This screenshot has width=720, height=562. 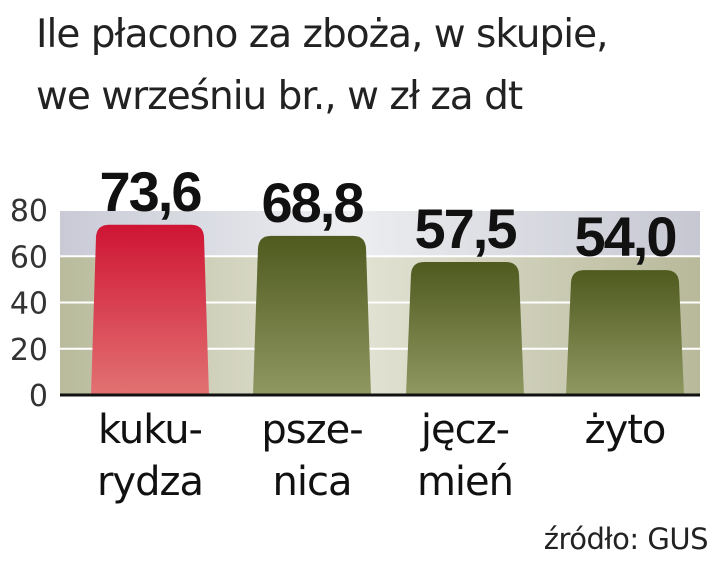 I want to click on source-note: źródło: GUS, so click(x=626, y=539).